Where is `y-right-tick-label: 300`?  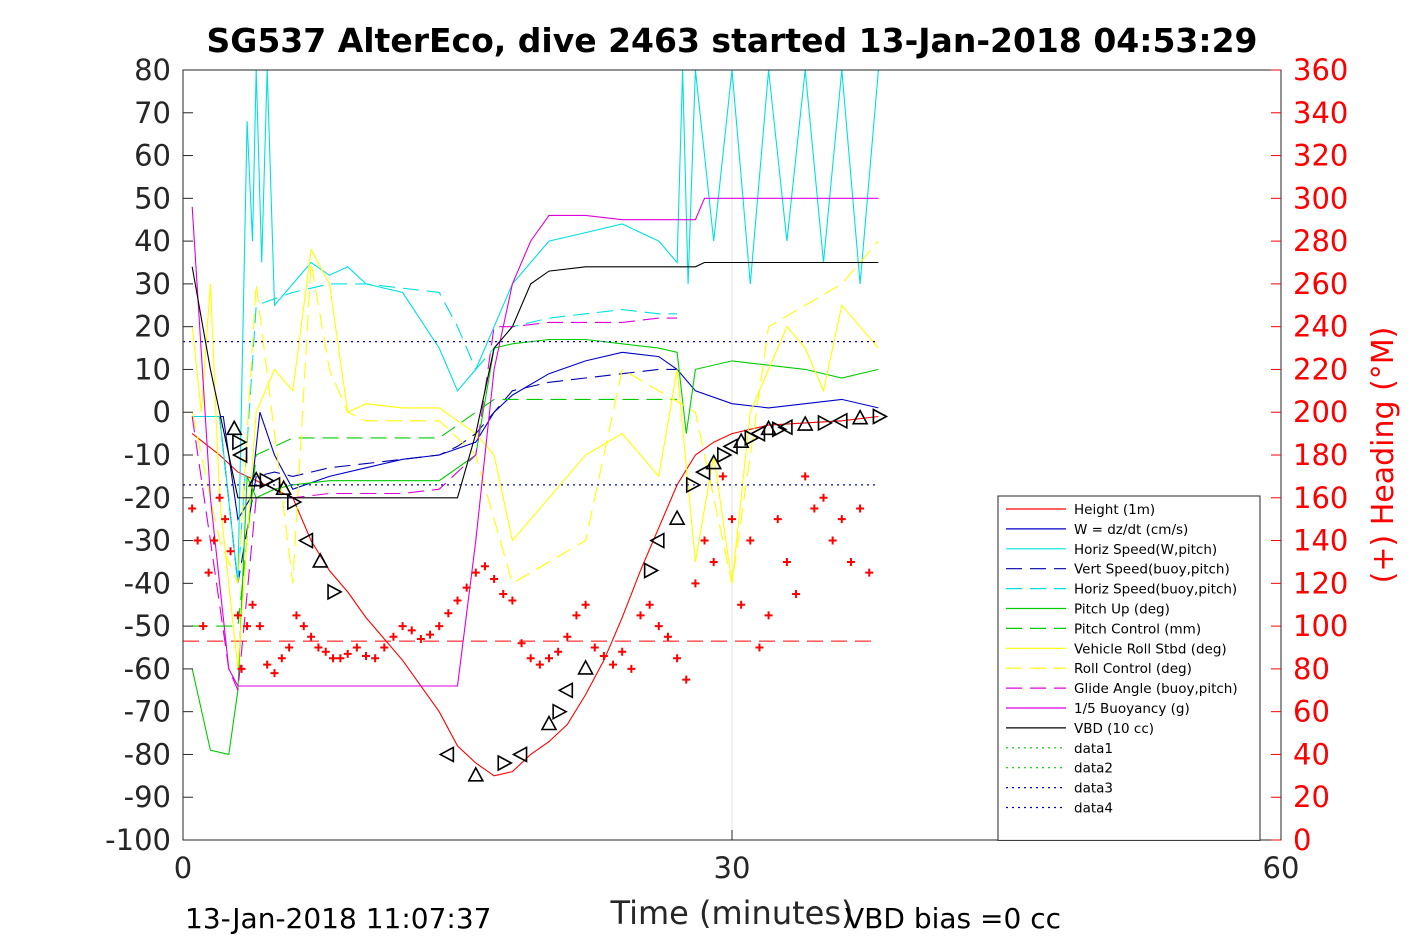
y-right-tick-label: 300 is located at coordinates (1320, 198).